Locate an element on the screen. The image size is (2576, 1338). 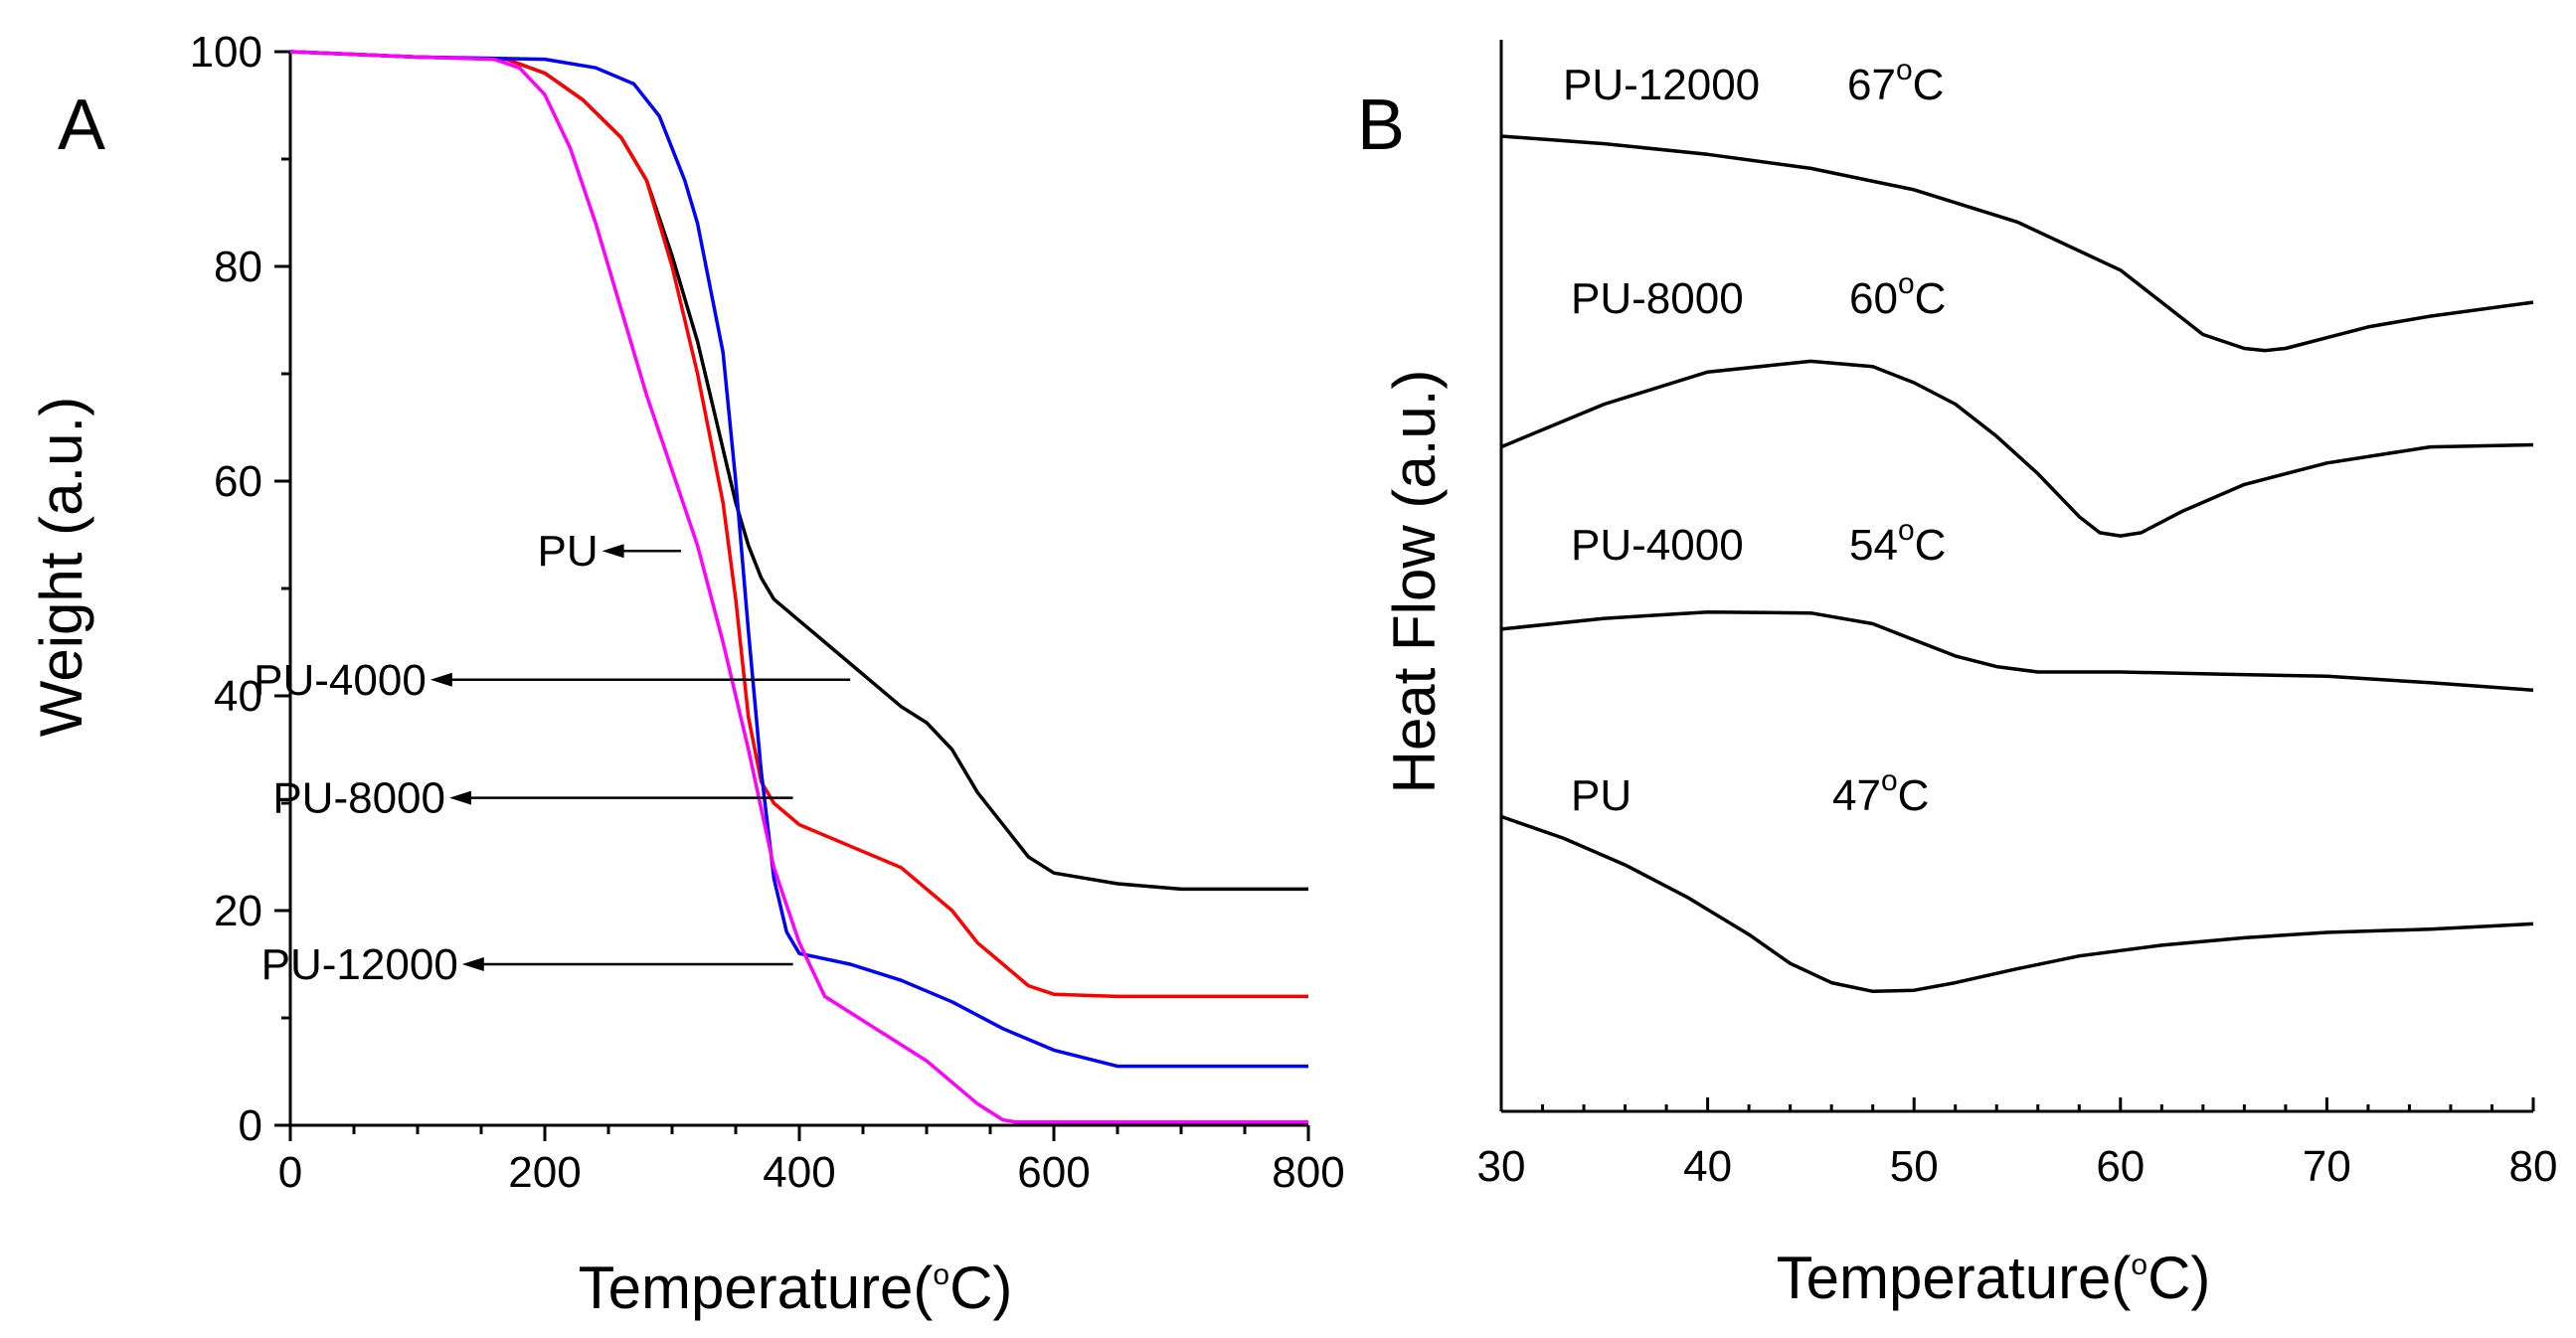
panel-b-x-axis-title: Temperature(oC) is located at coordinates (1994, 1278).